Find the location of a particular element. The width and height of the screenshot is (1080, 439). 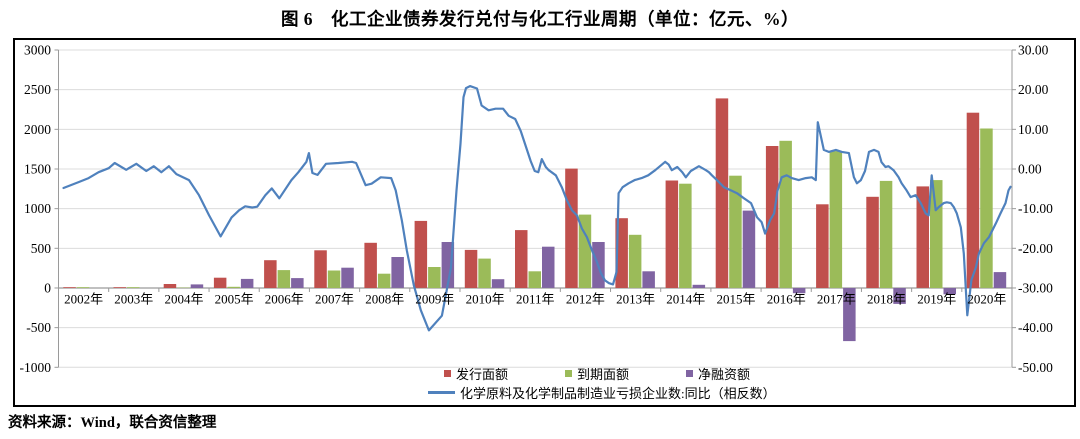

x-axis-year-label: 2003年 is located at coordinates (133, 299).